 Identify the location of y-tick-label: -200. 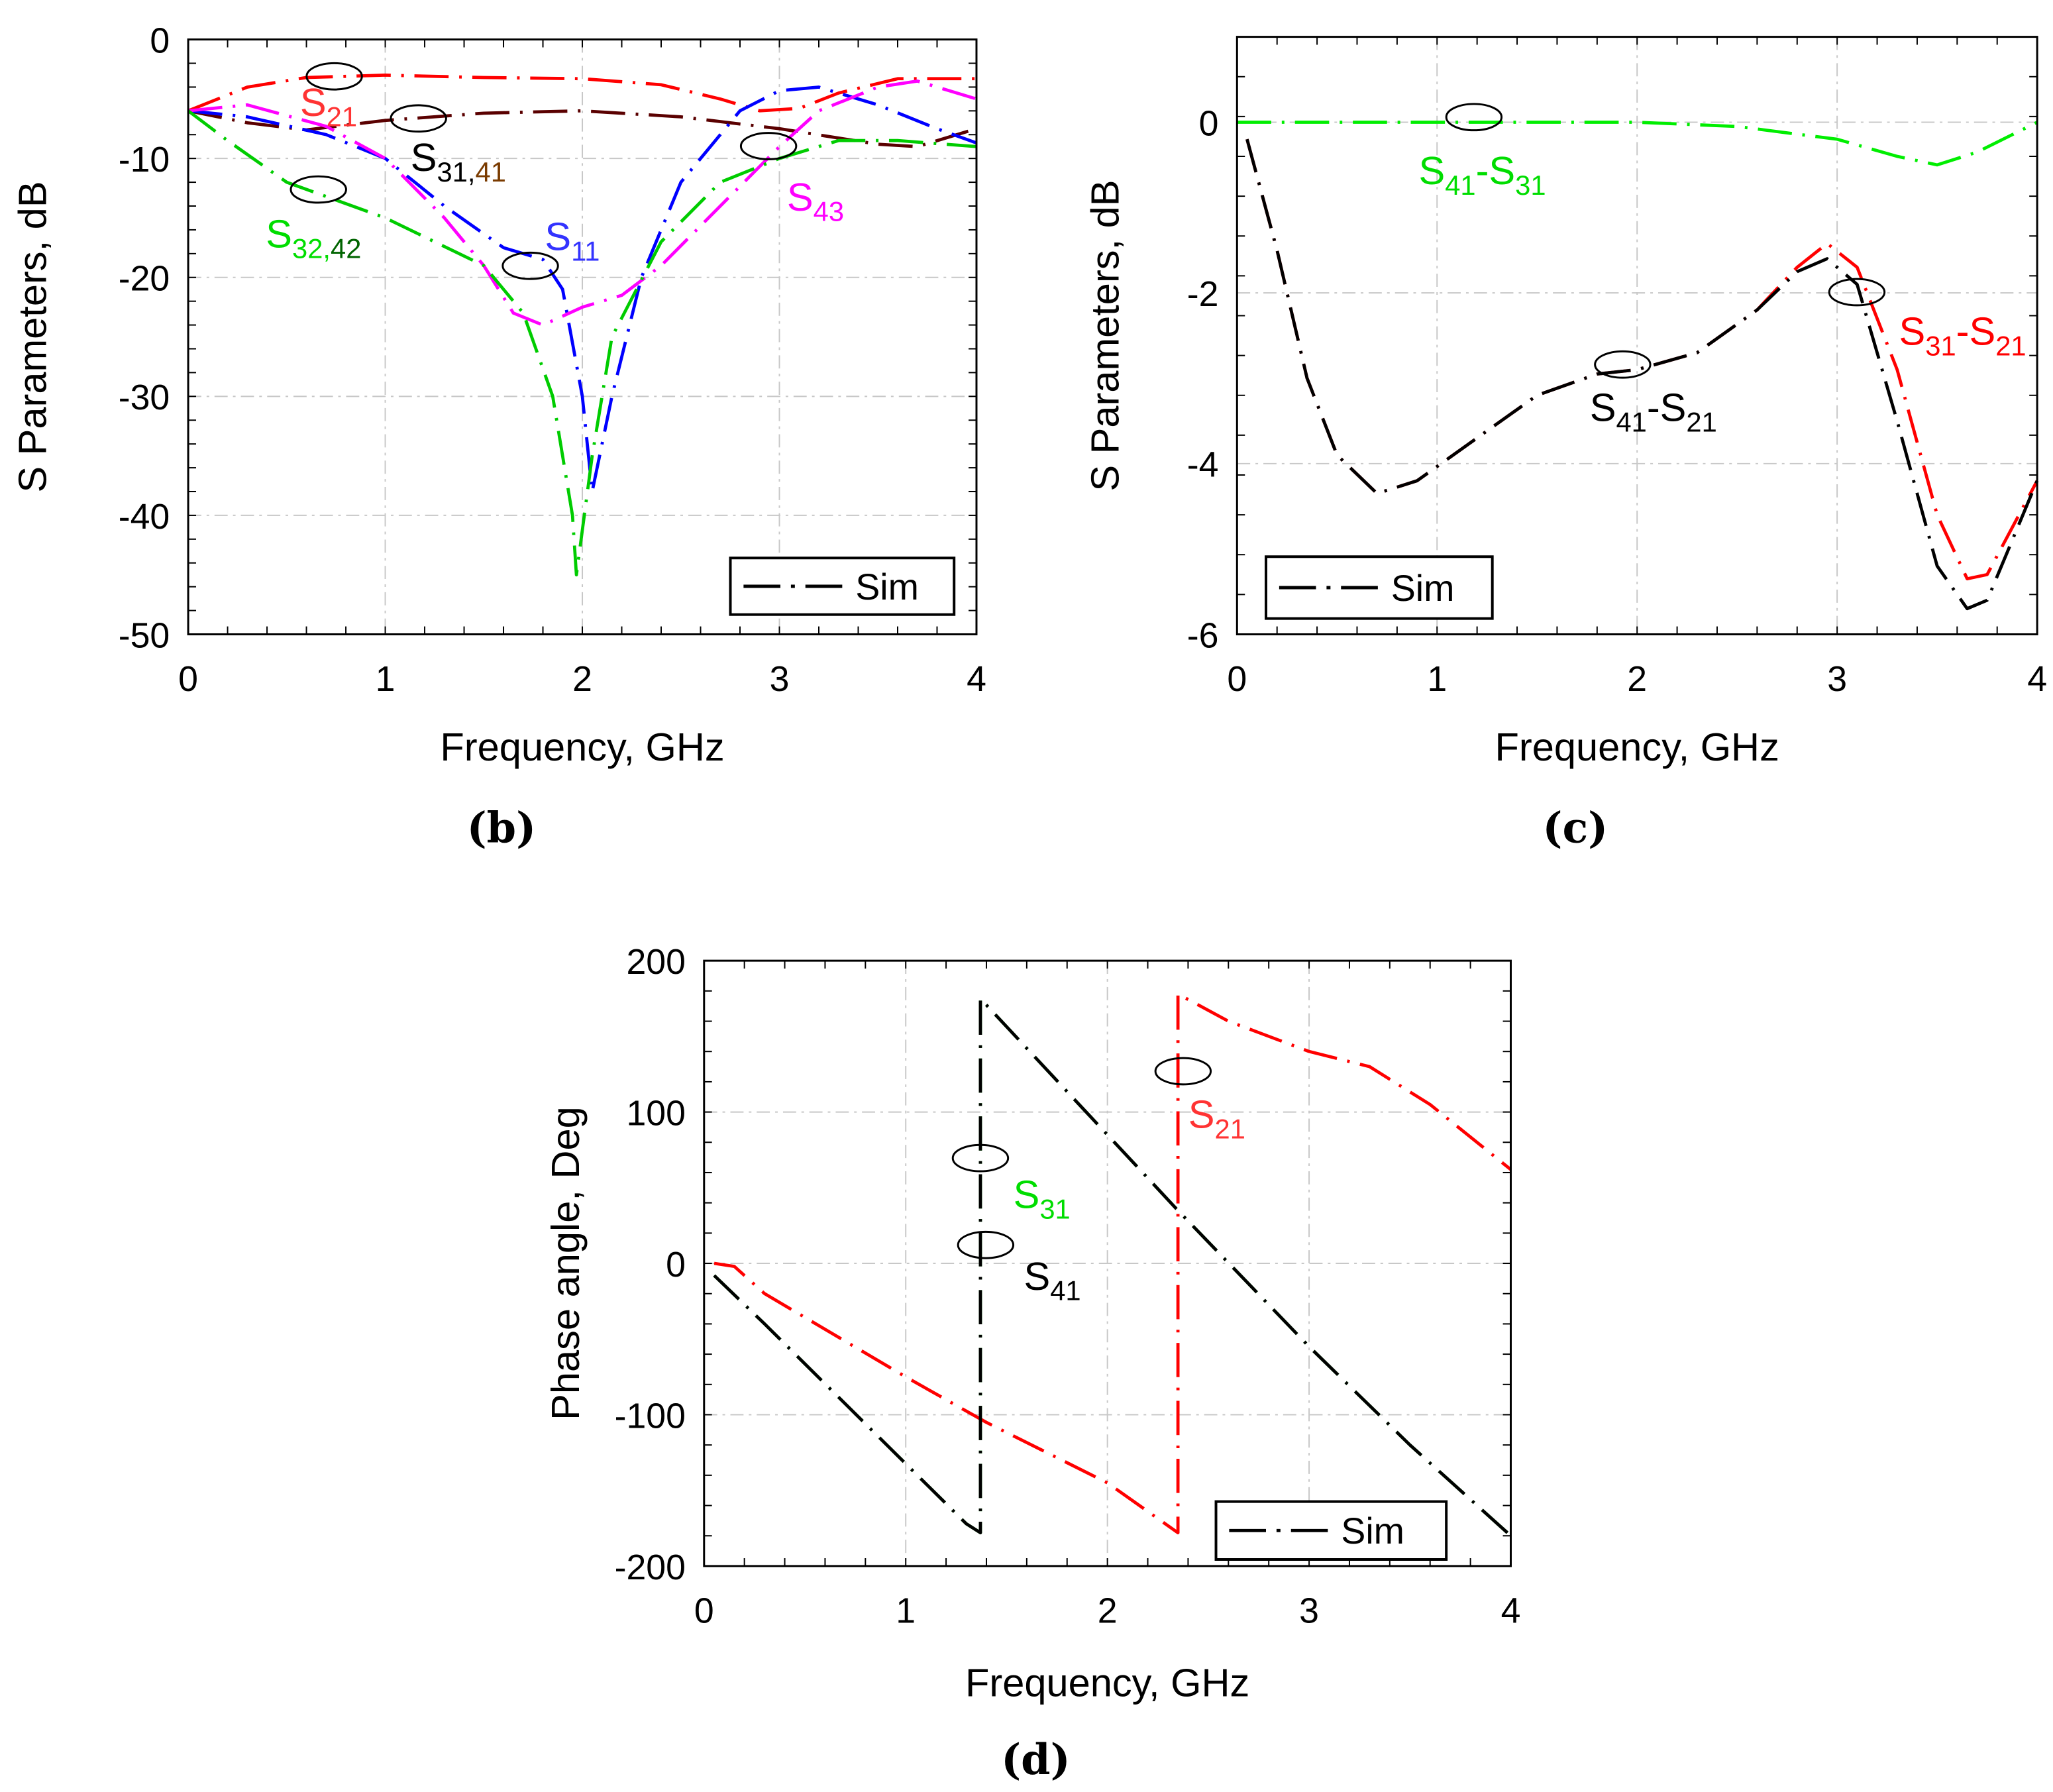
(650, 1568).